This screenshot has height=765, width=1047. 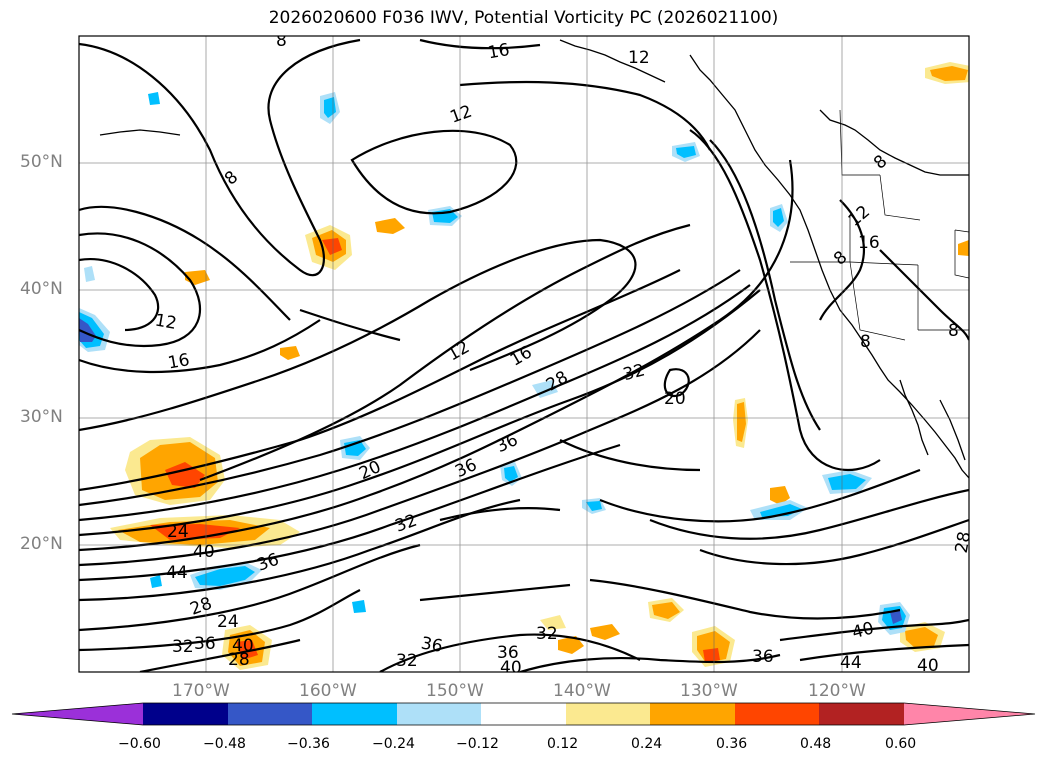 What do you see at coordinates (41, 544) in the screenshot?
I see `lat-label: 20°N` at bounding box center [41, 544].